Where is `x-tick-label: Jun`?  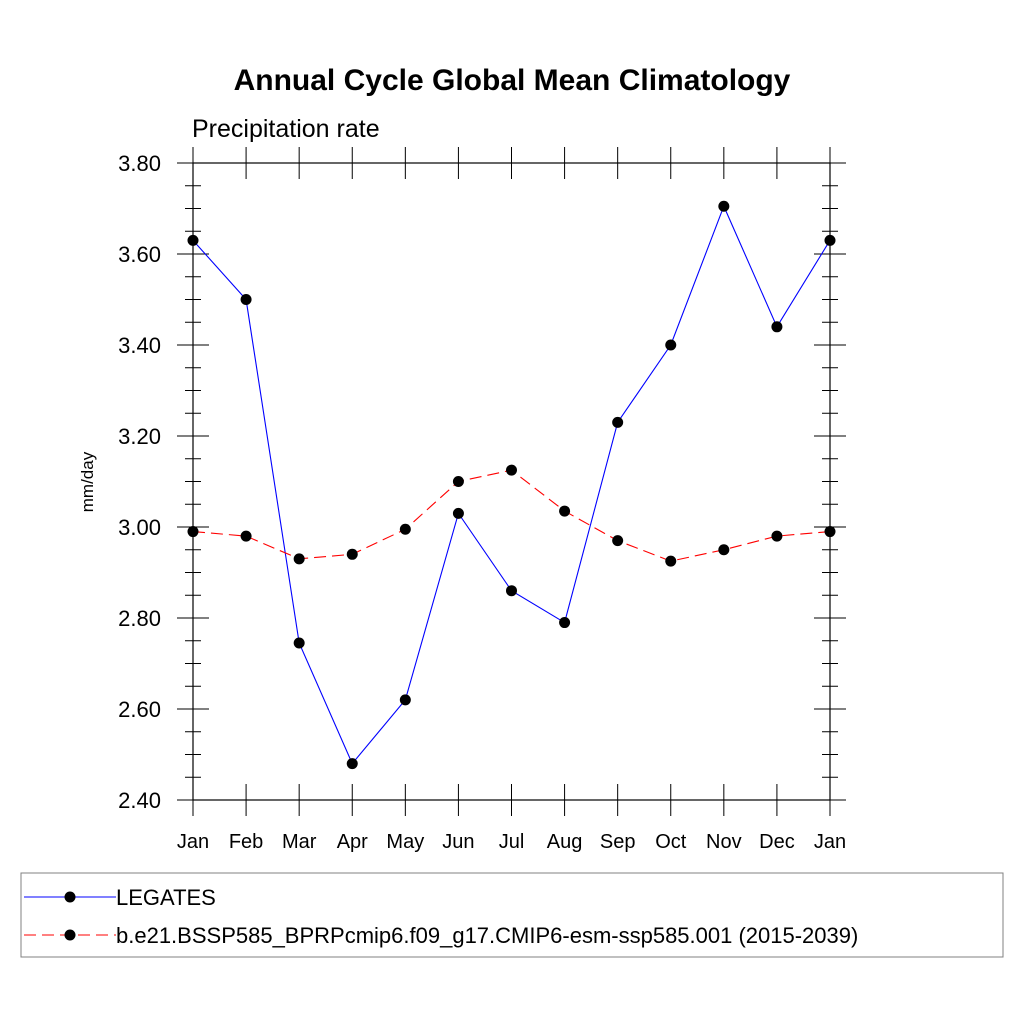 x-tick-label: Jun is located at coordinates (458, 842).